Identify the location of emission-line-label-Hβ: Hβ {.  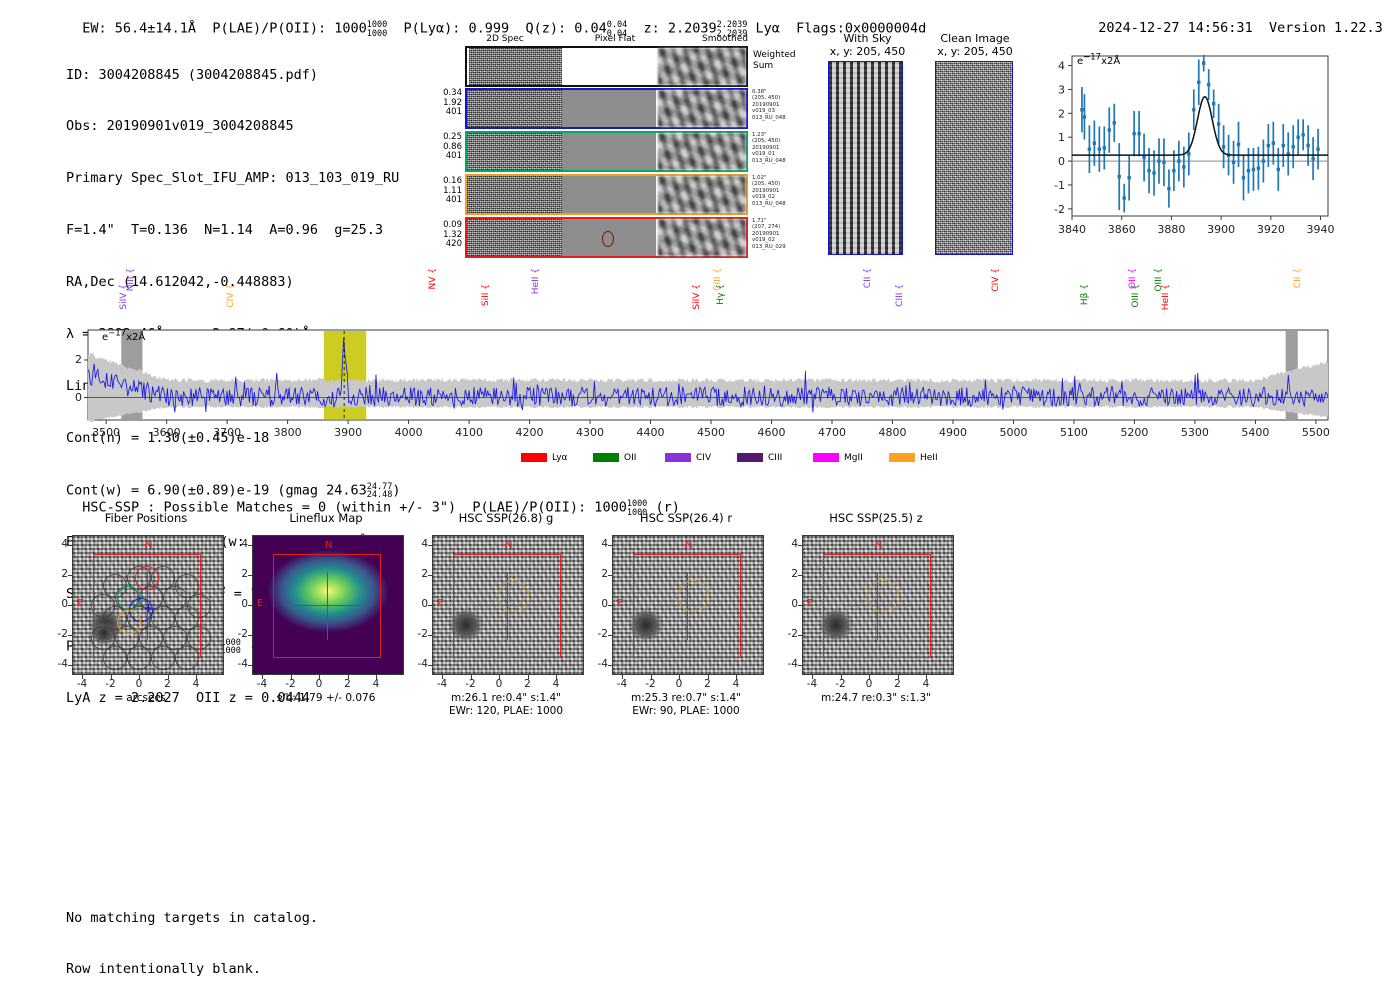
(1084, 295).